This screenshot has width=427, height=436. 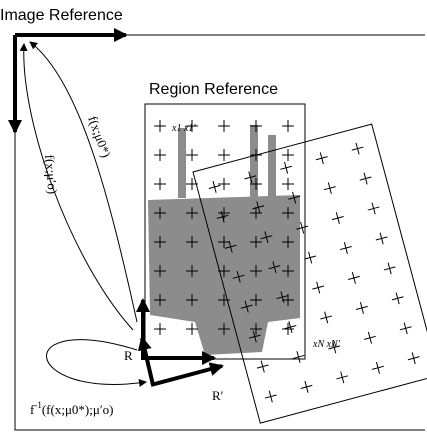 I want to click on r2-y-axis, so click(x=146, y=361).